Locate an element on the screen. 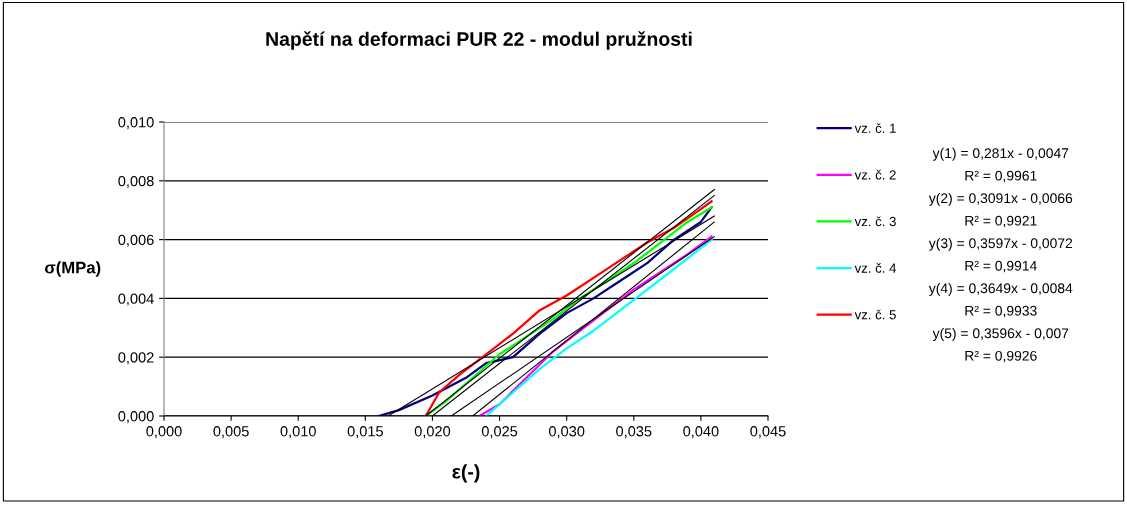 The height and width of the screenshot is (506, 1127). text: R² = 0,9921 is located at coordinates (1001, 221).